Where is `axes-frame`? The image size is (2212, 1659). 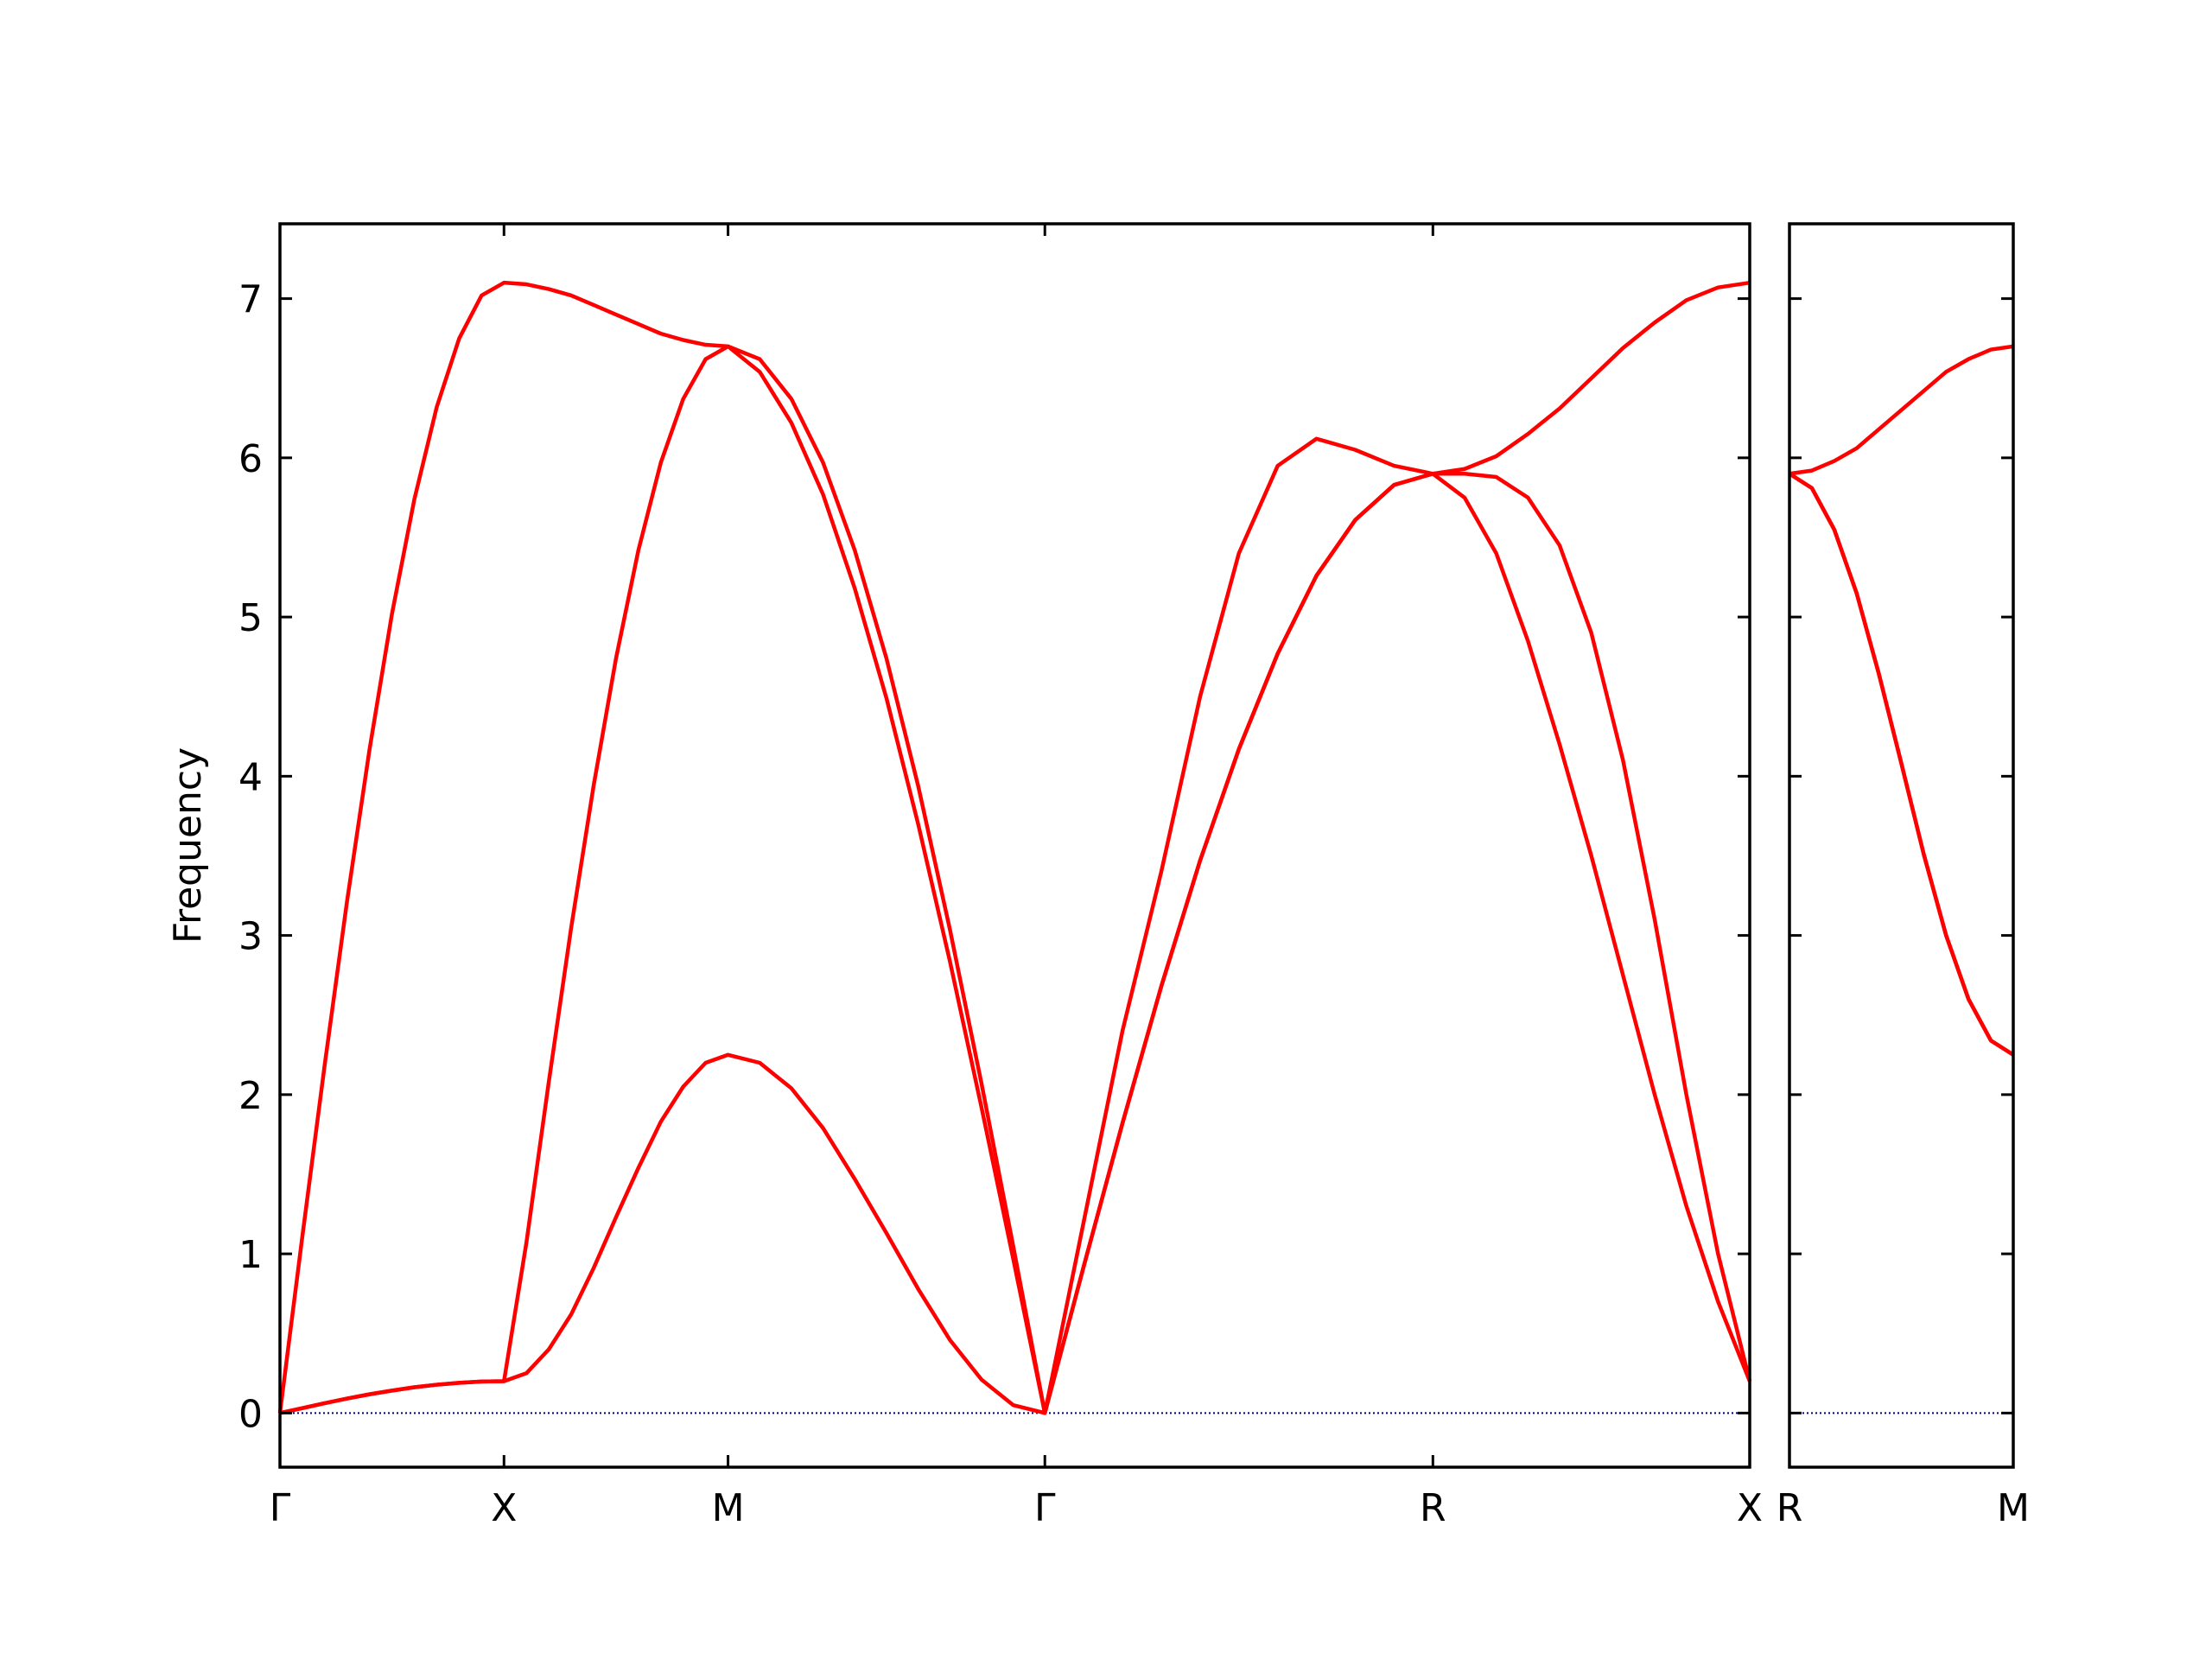 axes-frame is located at coordinates (1901, 845).